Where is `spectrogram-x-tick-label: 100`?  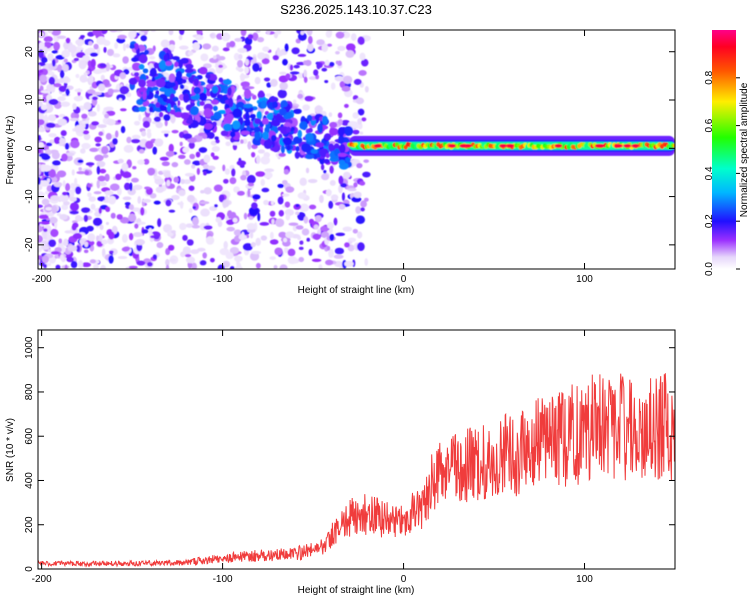
spectrogram-x-tick-label: 100 is located at coordinates (584, 279).